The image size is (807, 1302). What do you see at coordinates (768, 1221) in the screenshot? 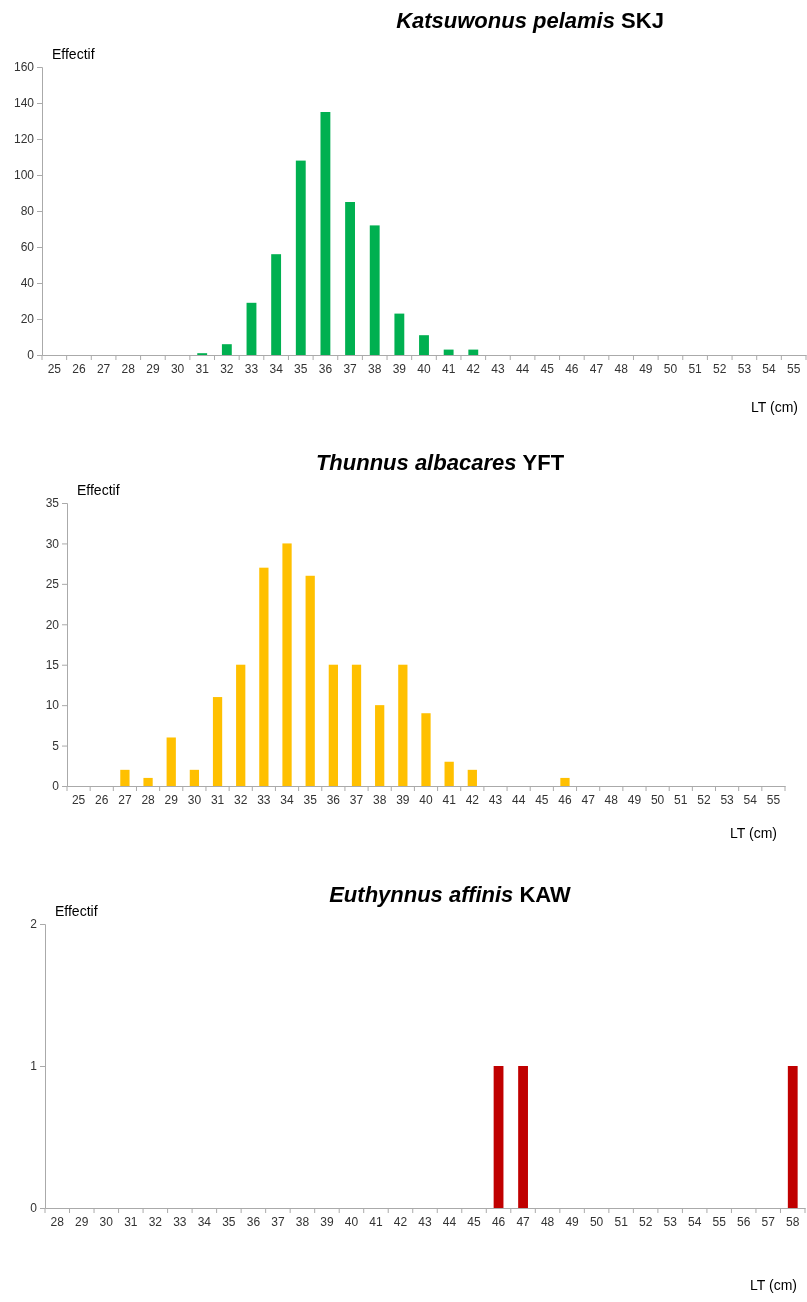
I see `x-tick-label: 57` at bounding box center [768, 1221].